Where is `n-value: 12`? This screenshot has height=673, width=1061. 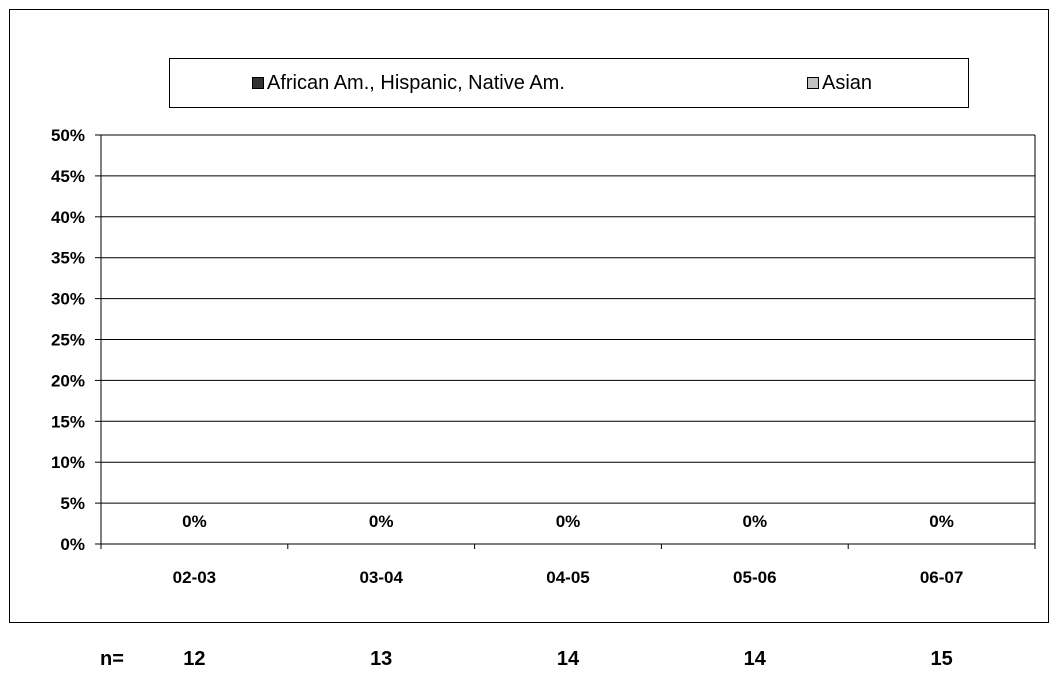
n-value: 12 is located at coordinates (194, 659).